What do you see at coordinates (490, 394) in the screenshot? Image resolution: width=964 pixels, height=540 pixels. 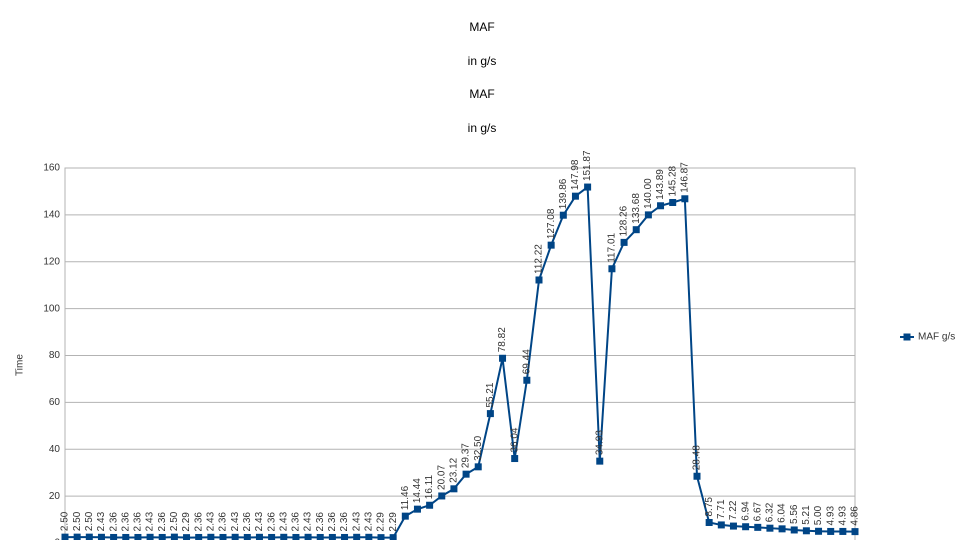 I see `data-label: 55.21` at bounding box center [490, 394].